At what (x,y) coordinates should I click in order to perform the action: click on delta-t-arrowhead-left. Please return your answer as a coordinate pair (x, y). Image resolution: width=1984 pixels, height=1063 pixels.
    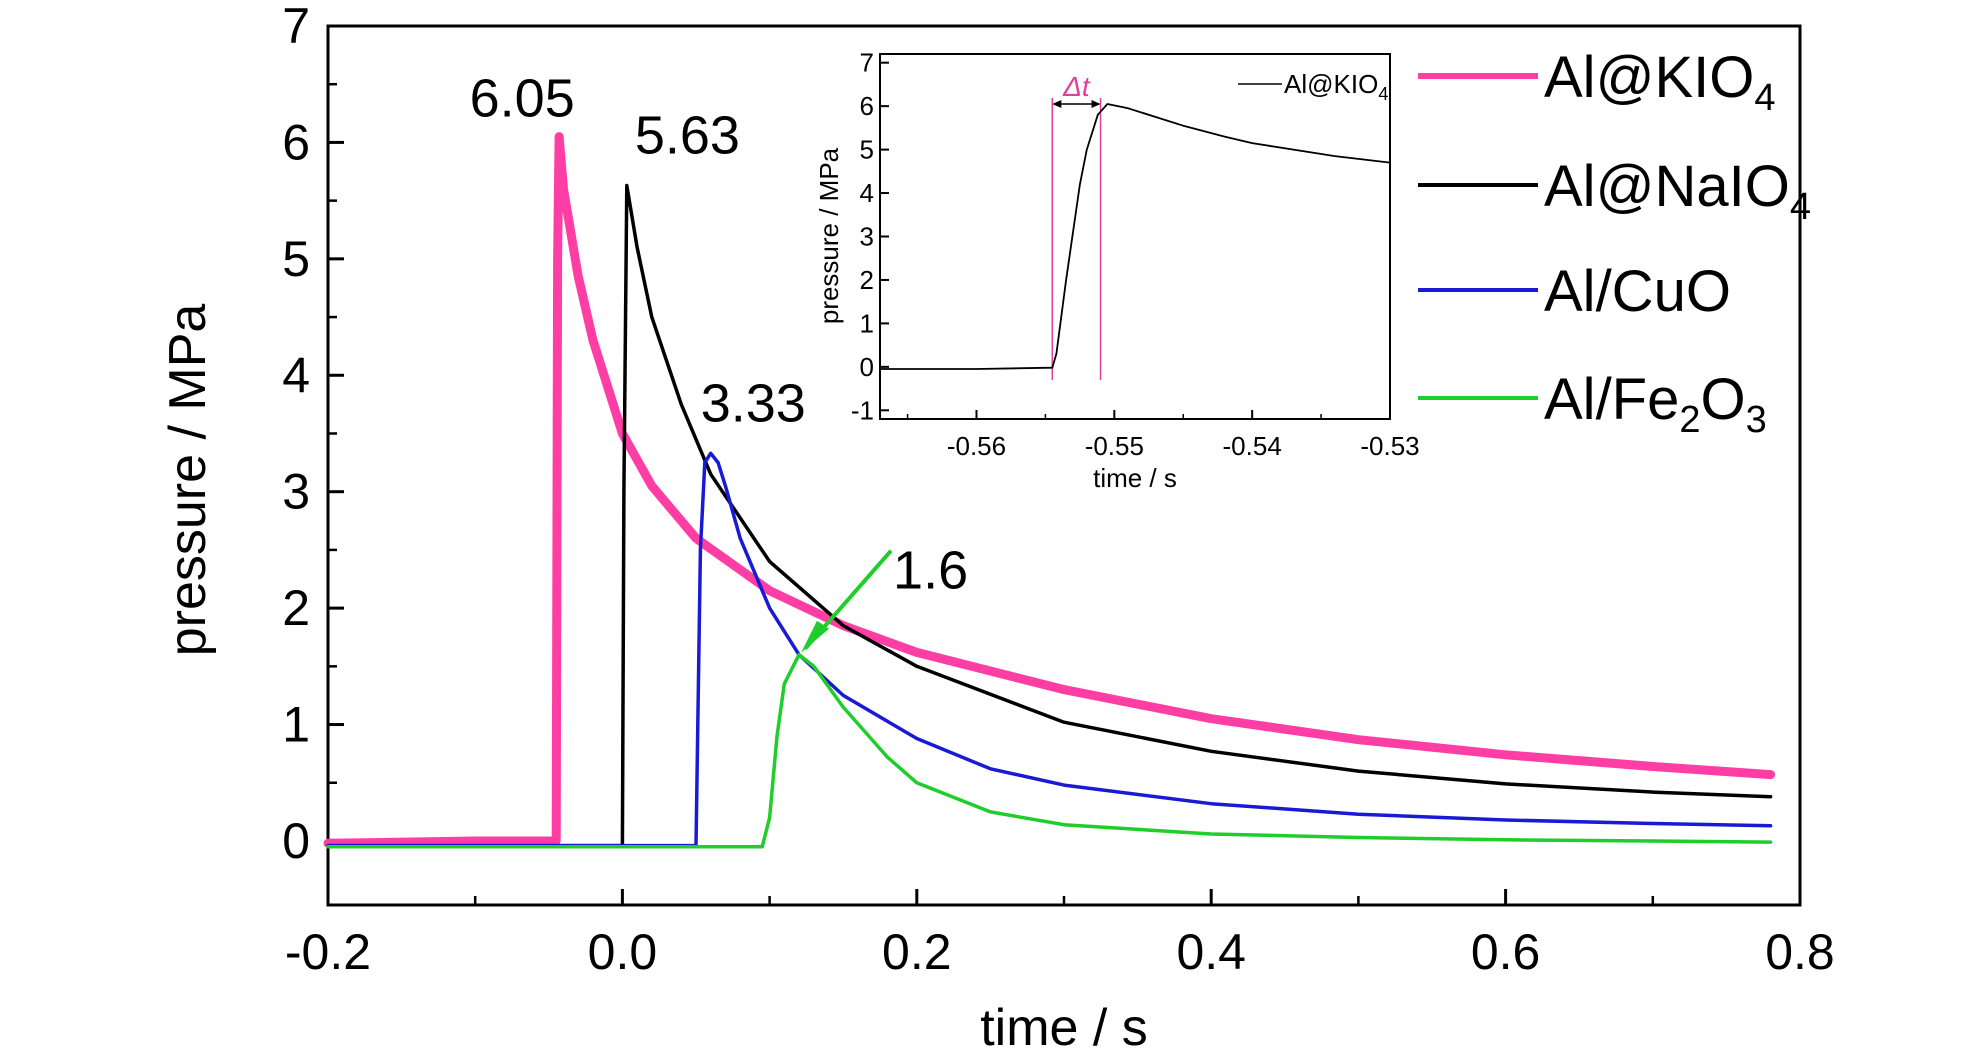
    Looking at the image, I should click on (1057, 104).